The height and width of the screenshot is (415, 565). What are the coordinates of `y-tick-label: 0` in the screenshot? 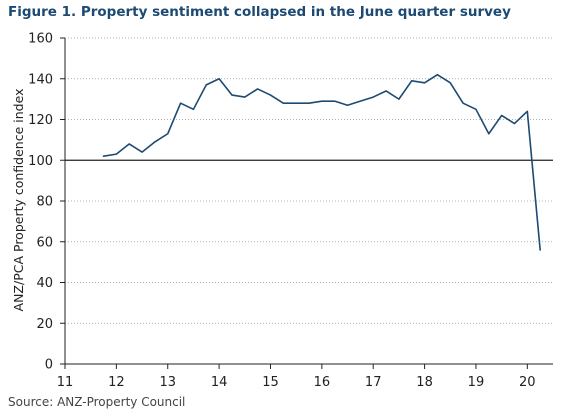 It's located at (49, 365).